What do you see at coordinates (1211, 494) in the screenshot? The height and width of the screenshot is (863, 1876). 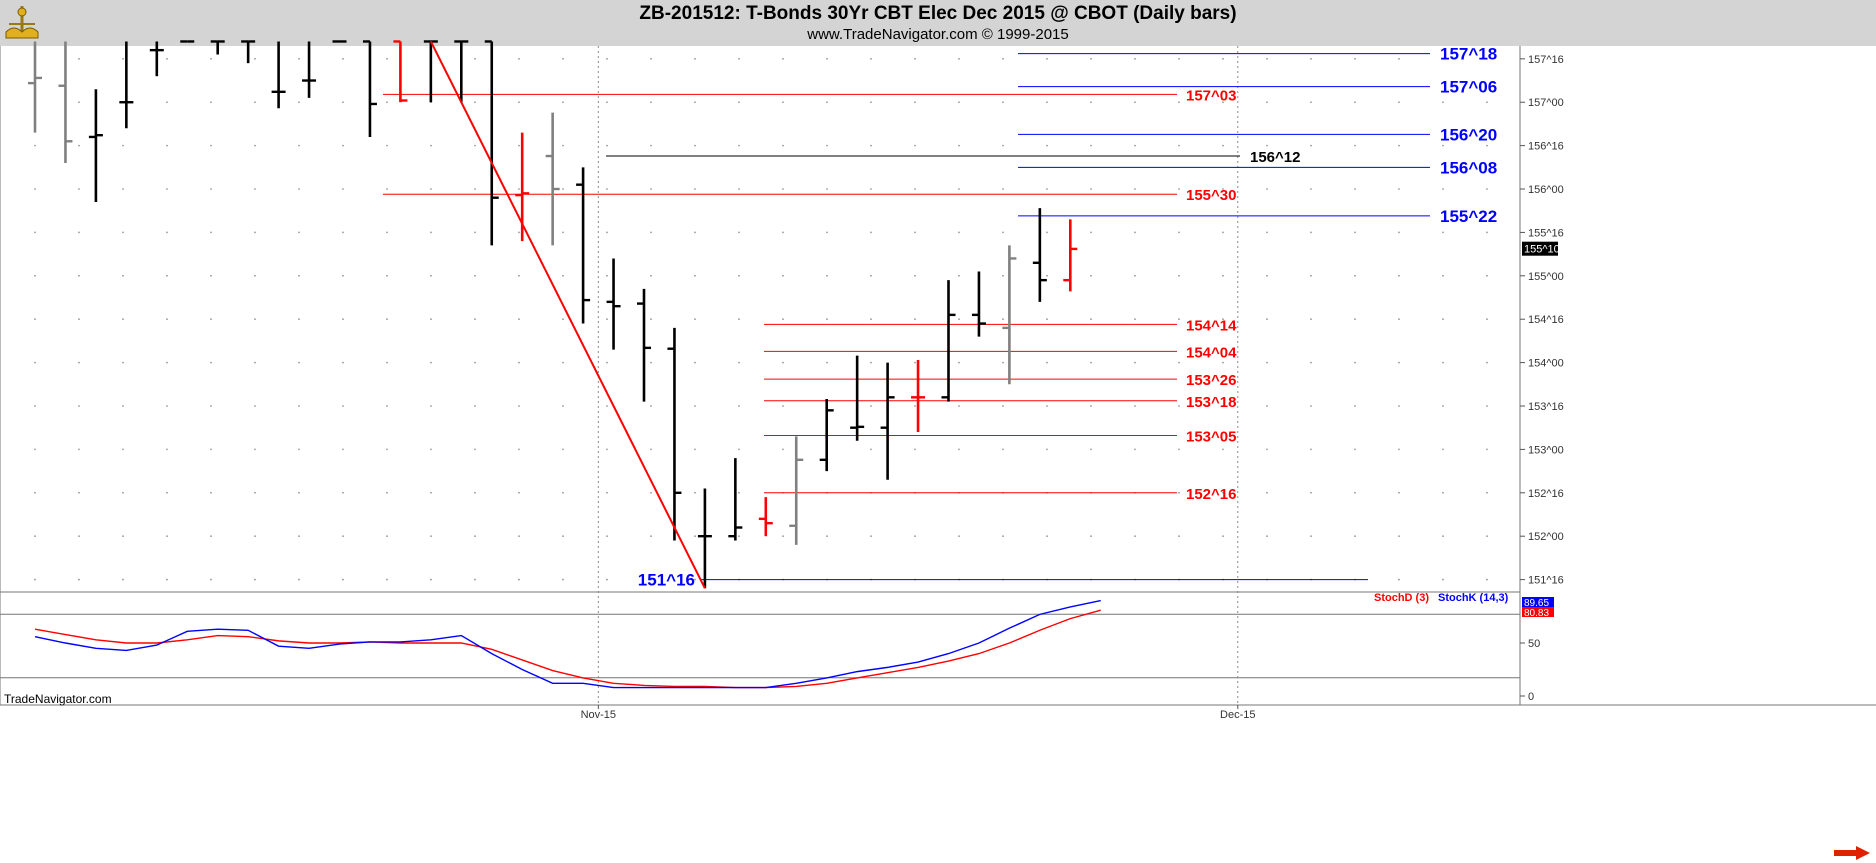 I see `level-label: 152^16` at bounding box center [1211, 494].